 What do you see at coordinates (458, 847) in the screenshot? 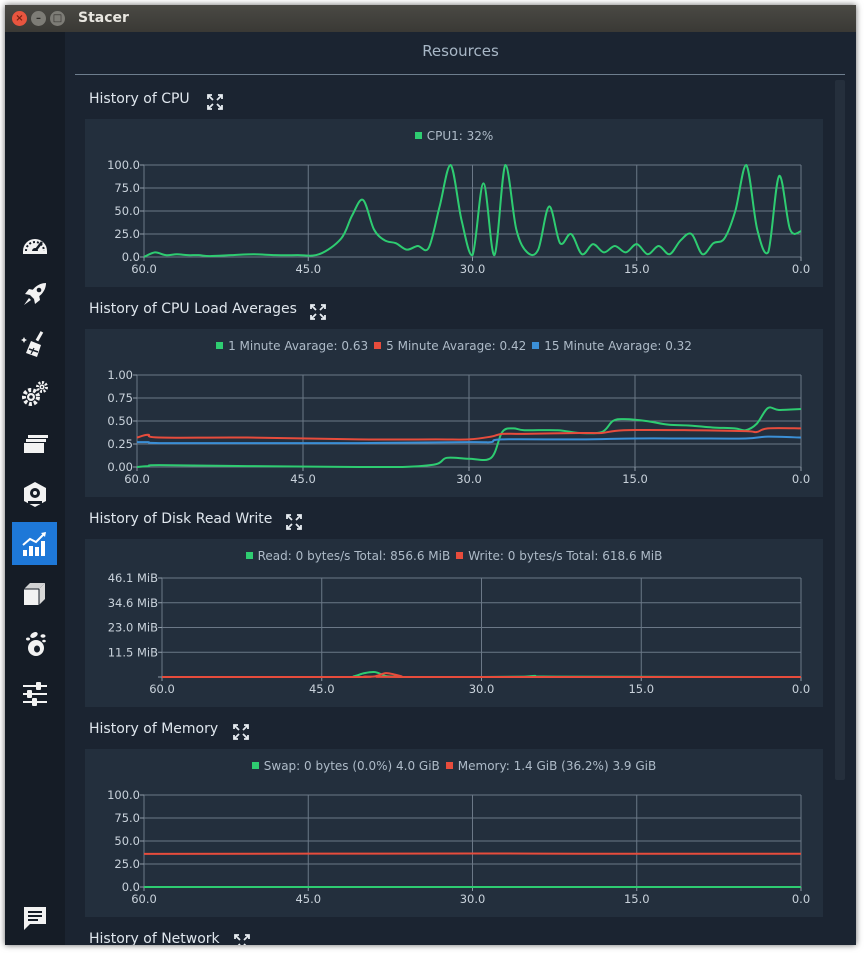
I see `chart-svg: 0.0 25.0 50.0 75.0 100.0 60.0 45.0 30.0 15.0 0.0` at bounding box center [458, 847].